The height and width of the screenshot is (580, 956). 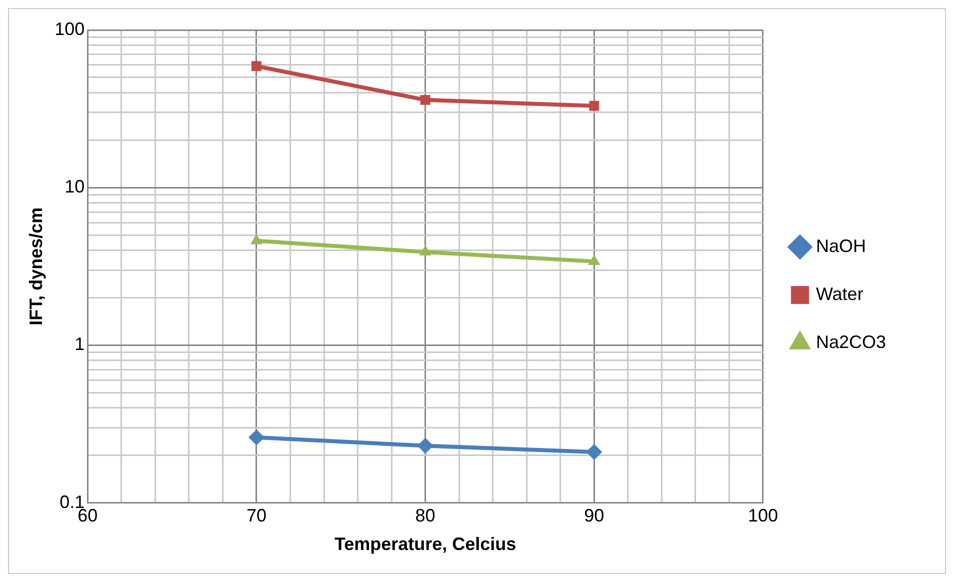 I want to click on legend-label: Na2CO3, so click(x=851, y=342).